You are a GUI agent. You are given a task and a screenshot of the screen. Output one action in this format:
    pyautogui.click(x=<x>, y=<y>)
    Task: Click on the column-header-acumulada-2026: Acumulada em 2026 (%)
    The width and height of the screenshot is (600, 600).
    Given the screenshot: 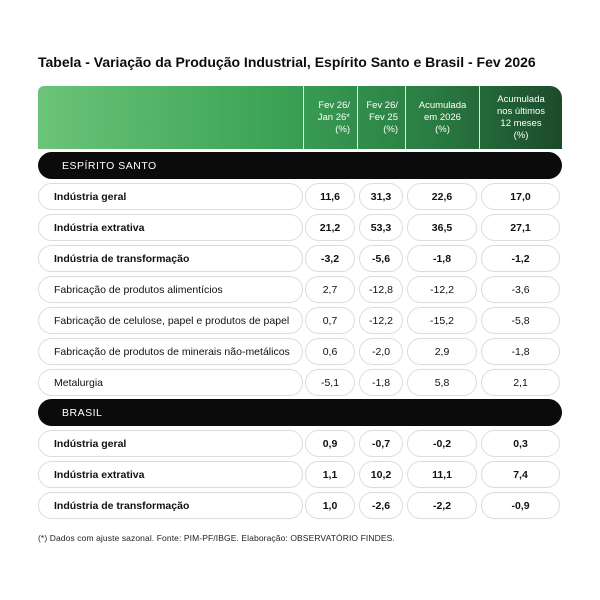 What is the action you would take?
    pyautogui.click(x=442, y=117)
    